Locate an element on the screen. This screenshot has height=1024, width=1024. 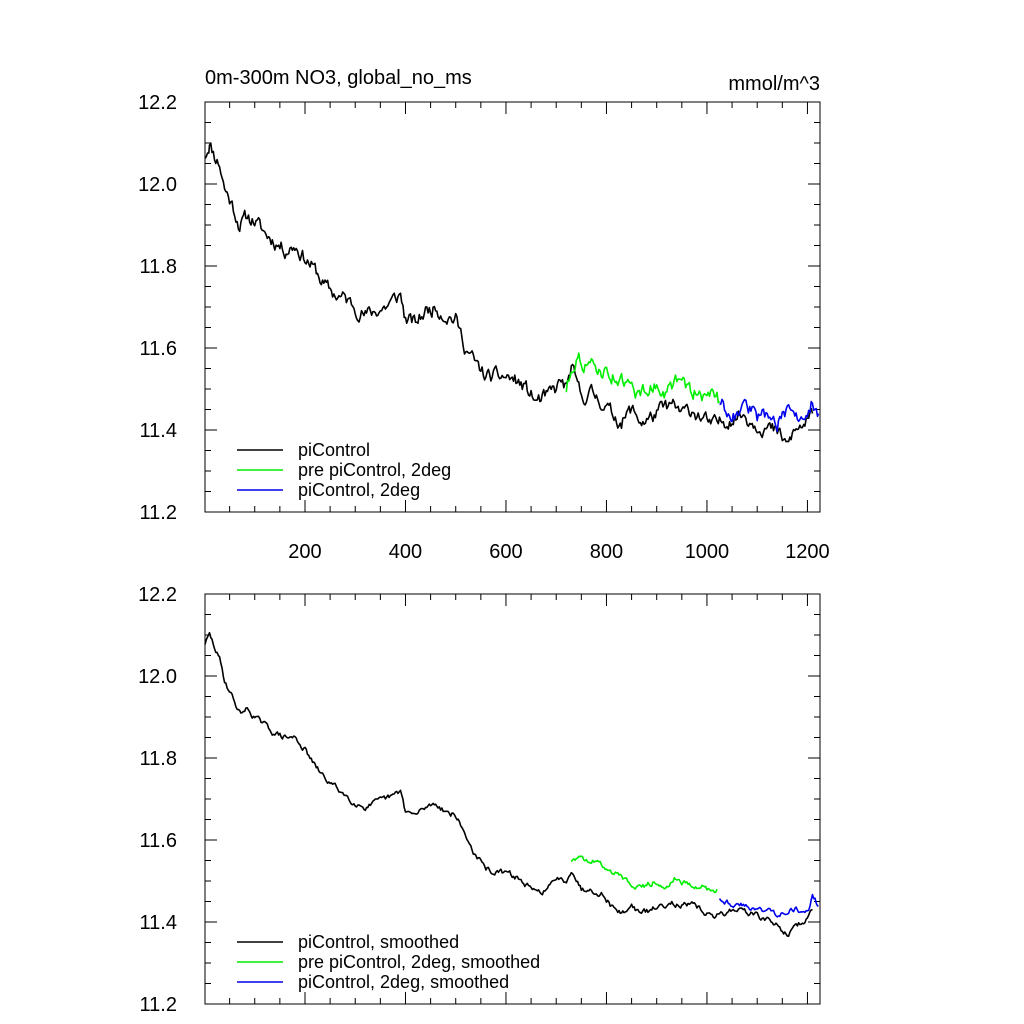
legend-label: piControl is located at coordinates (334, 450).